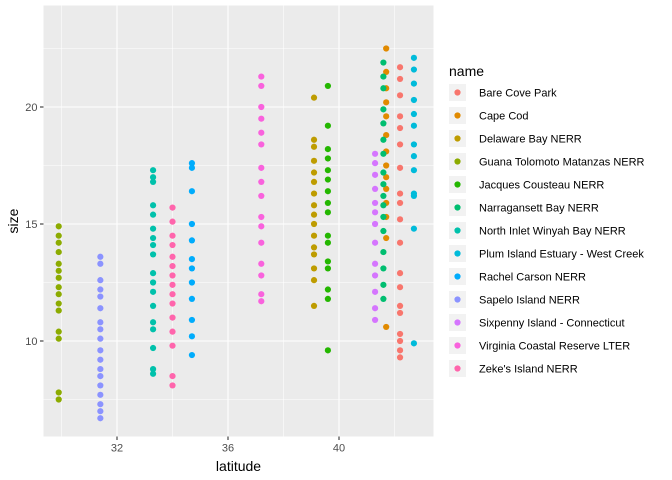 Image resolution: width=672 pixels, height=480 pixels. I want to click on legend-label: North Inlet Winyah Bay NERR, so click(552, 232).